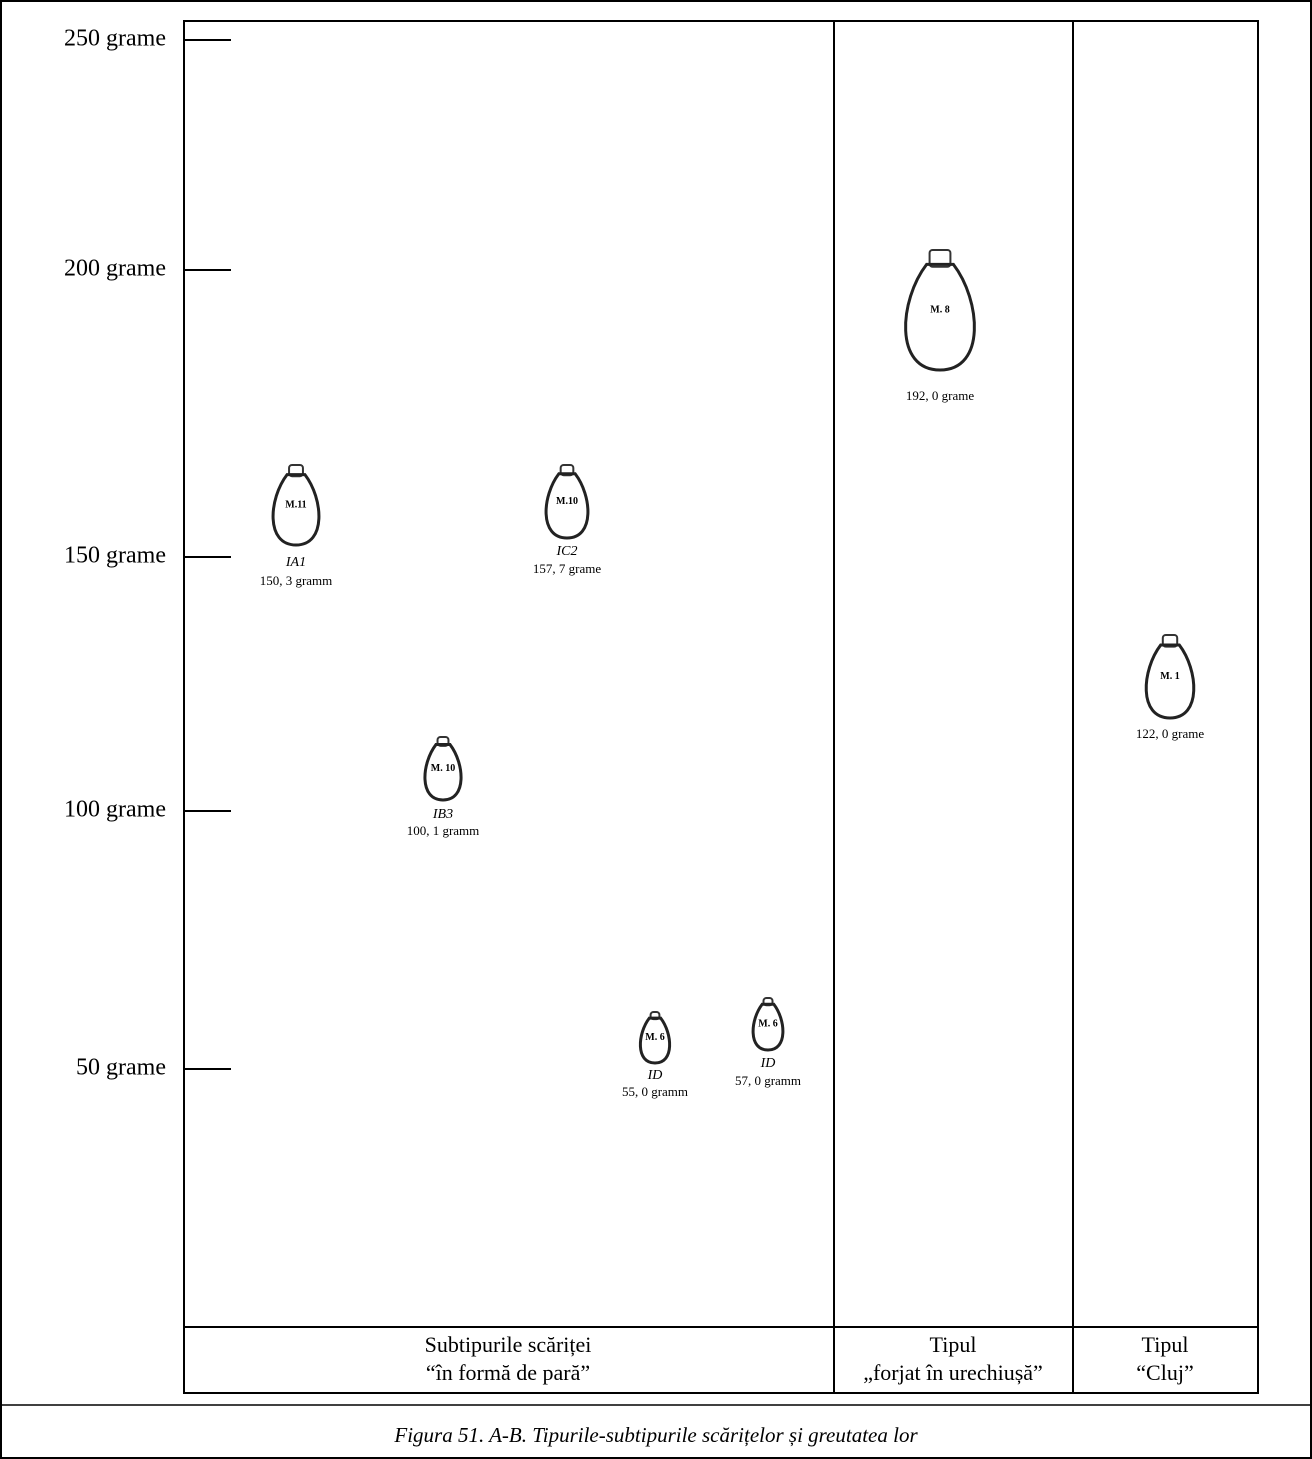 The image size is (1312, 1459). What do you see at coordinates (115, 556) in the screenshot?
I see `tick-label: 150 grame` at bounding box center [115, 556].